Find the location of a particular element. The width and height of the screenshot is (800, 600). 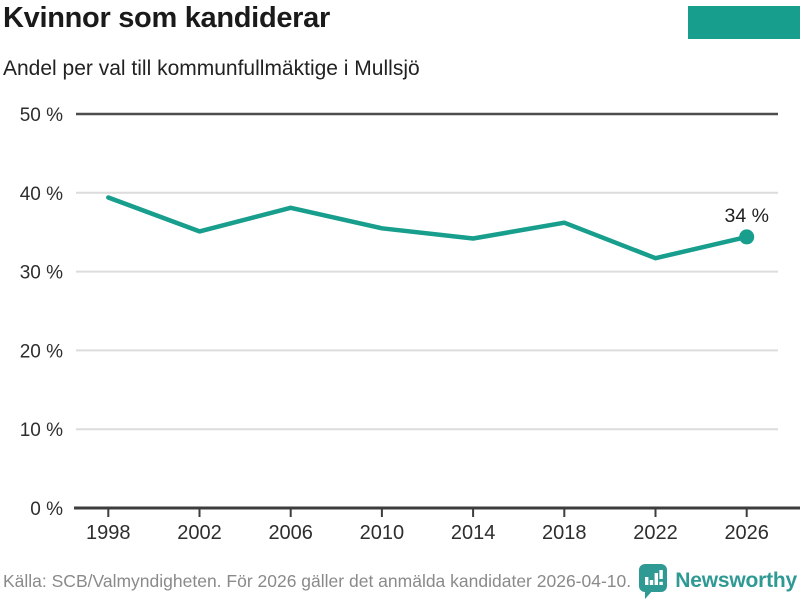

x-axis-labels: 1998 2002 2006 2010 2014 2018 2022 2026 is located at coordinates (427, 526).